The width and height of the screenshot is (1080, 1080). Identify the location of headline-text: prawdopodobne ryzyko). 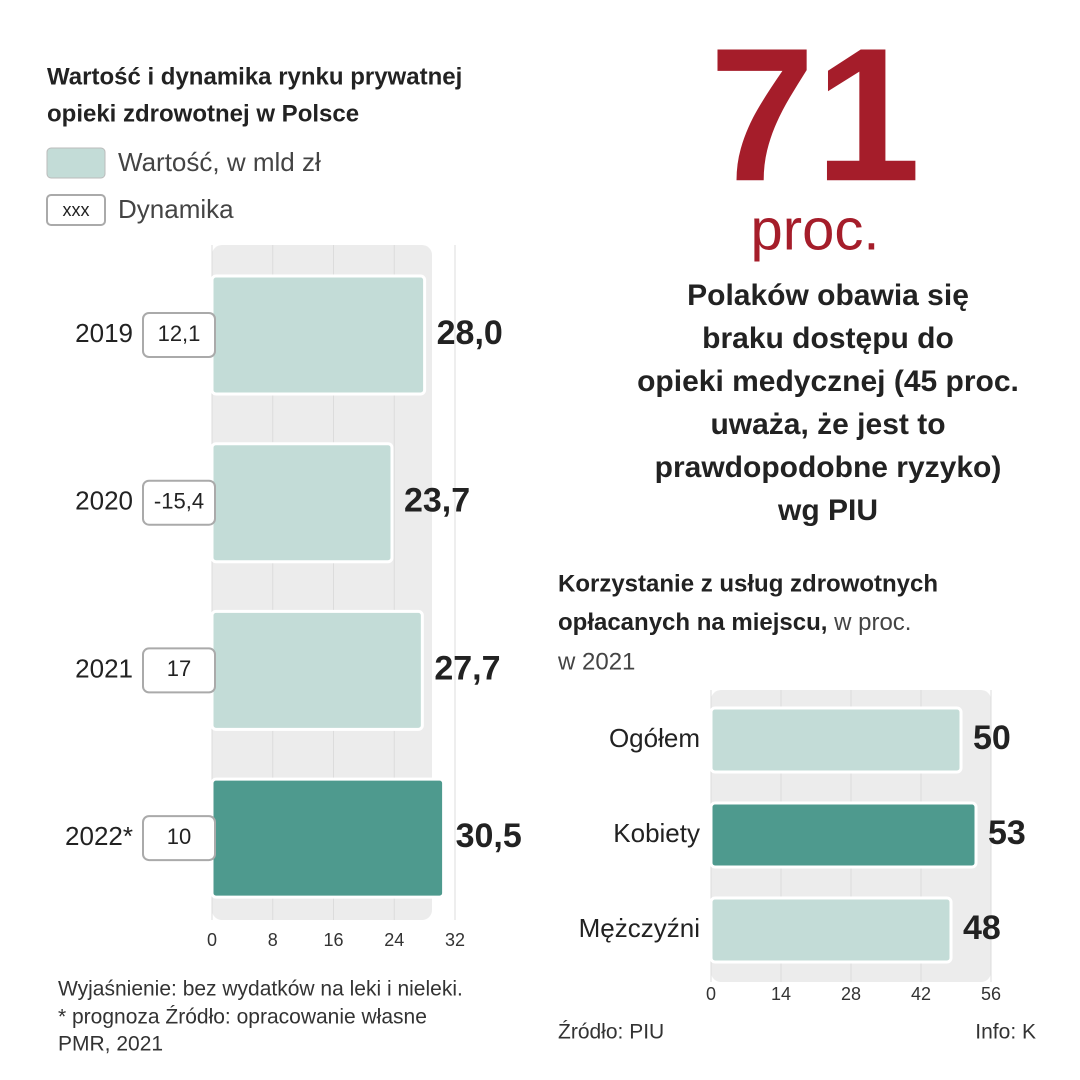
(828, 467).